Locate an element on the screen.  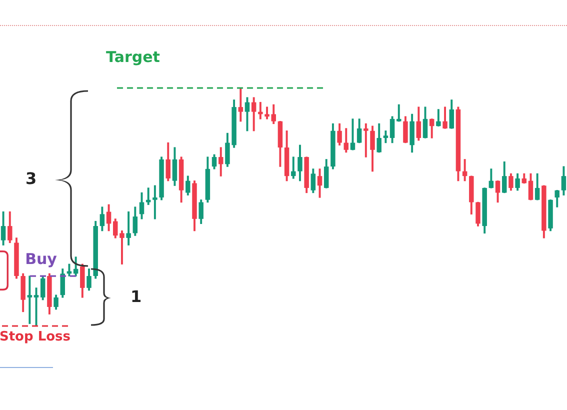
annotation: 1 is located at coordinates (136, 296).